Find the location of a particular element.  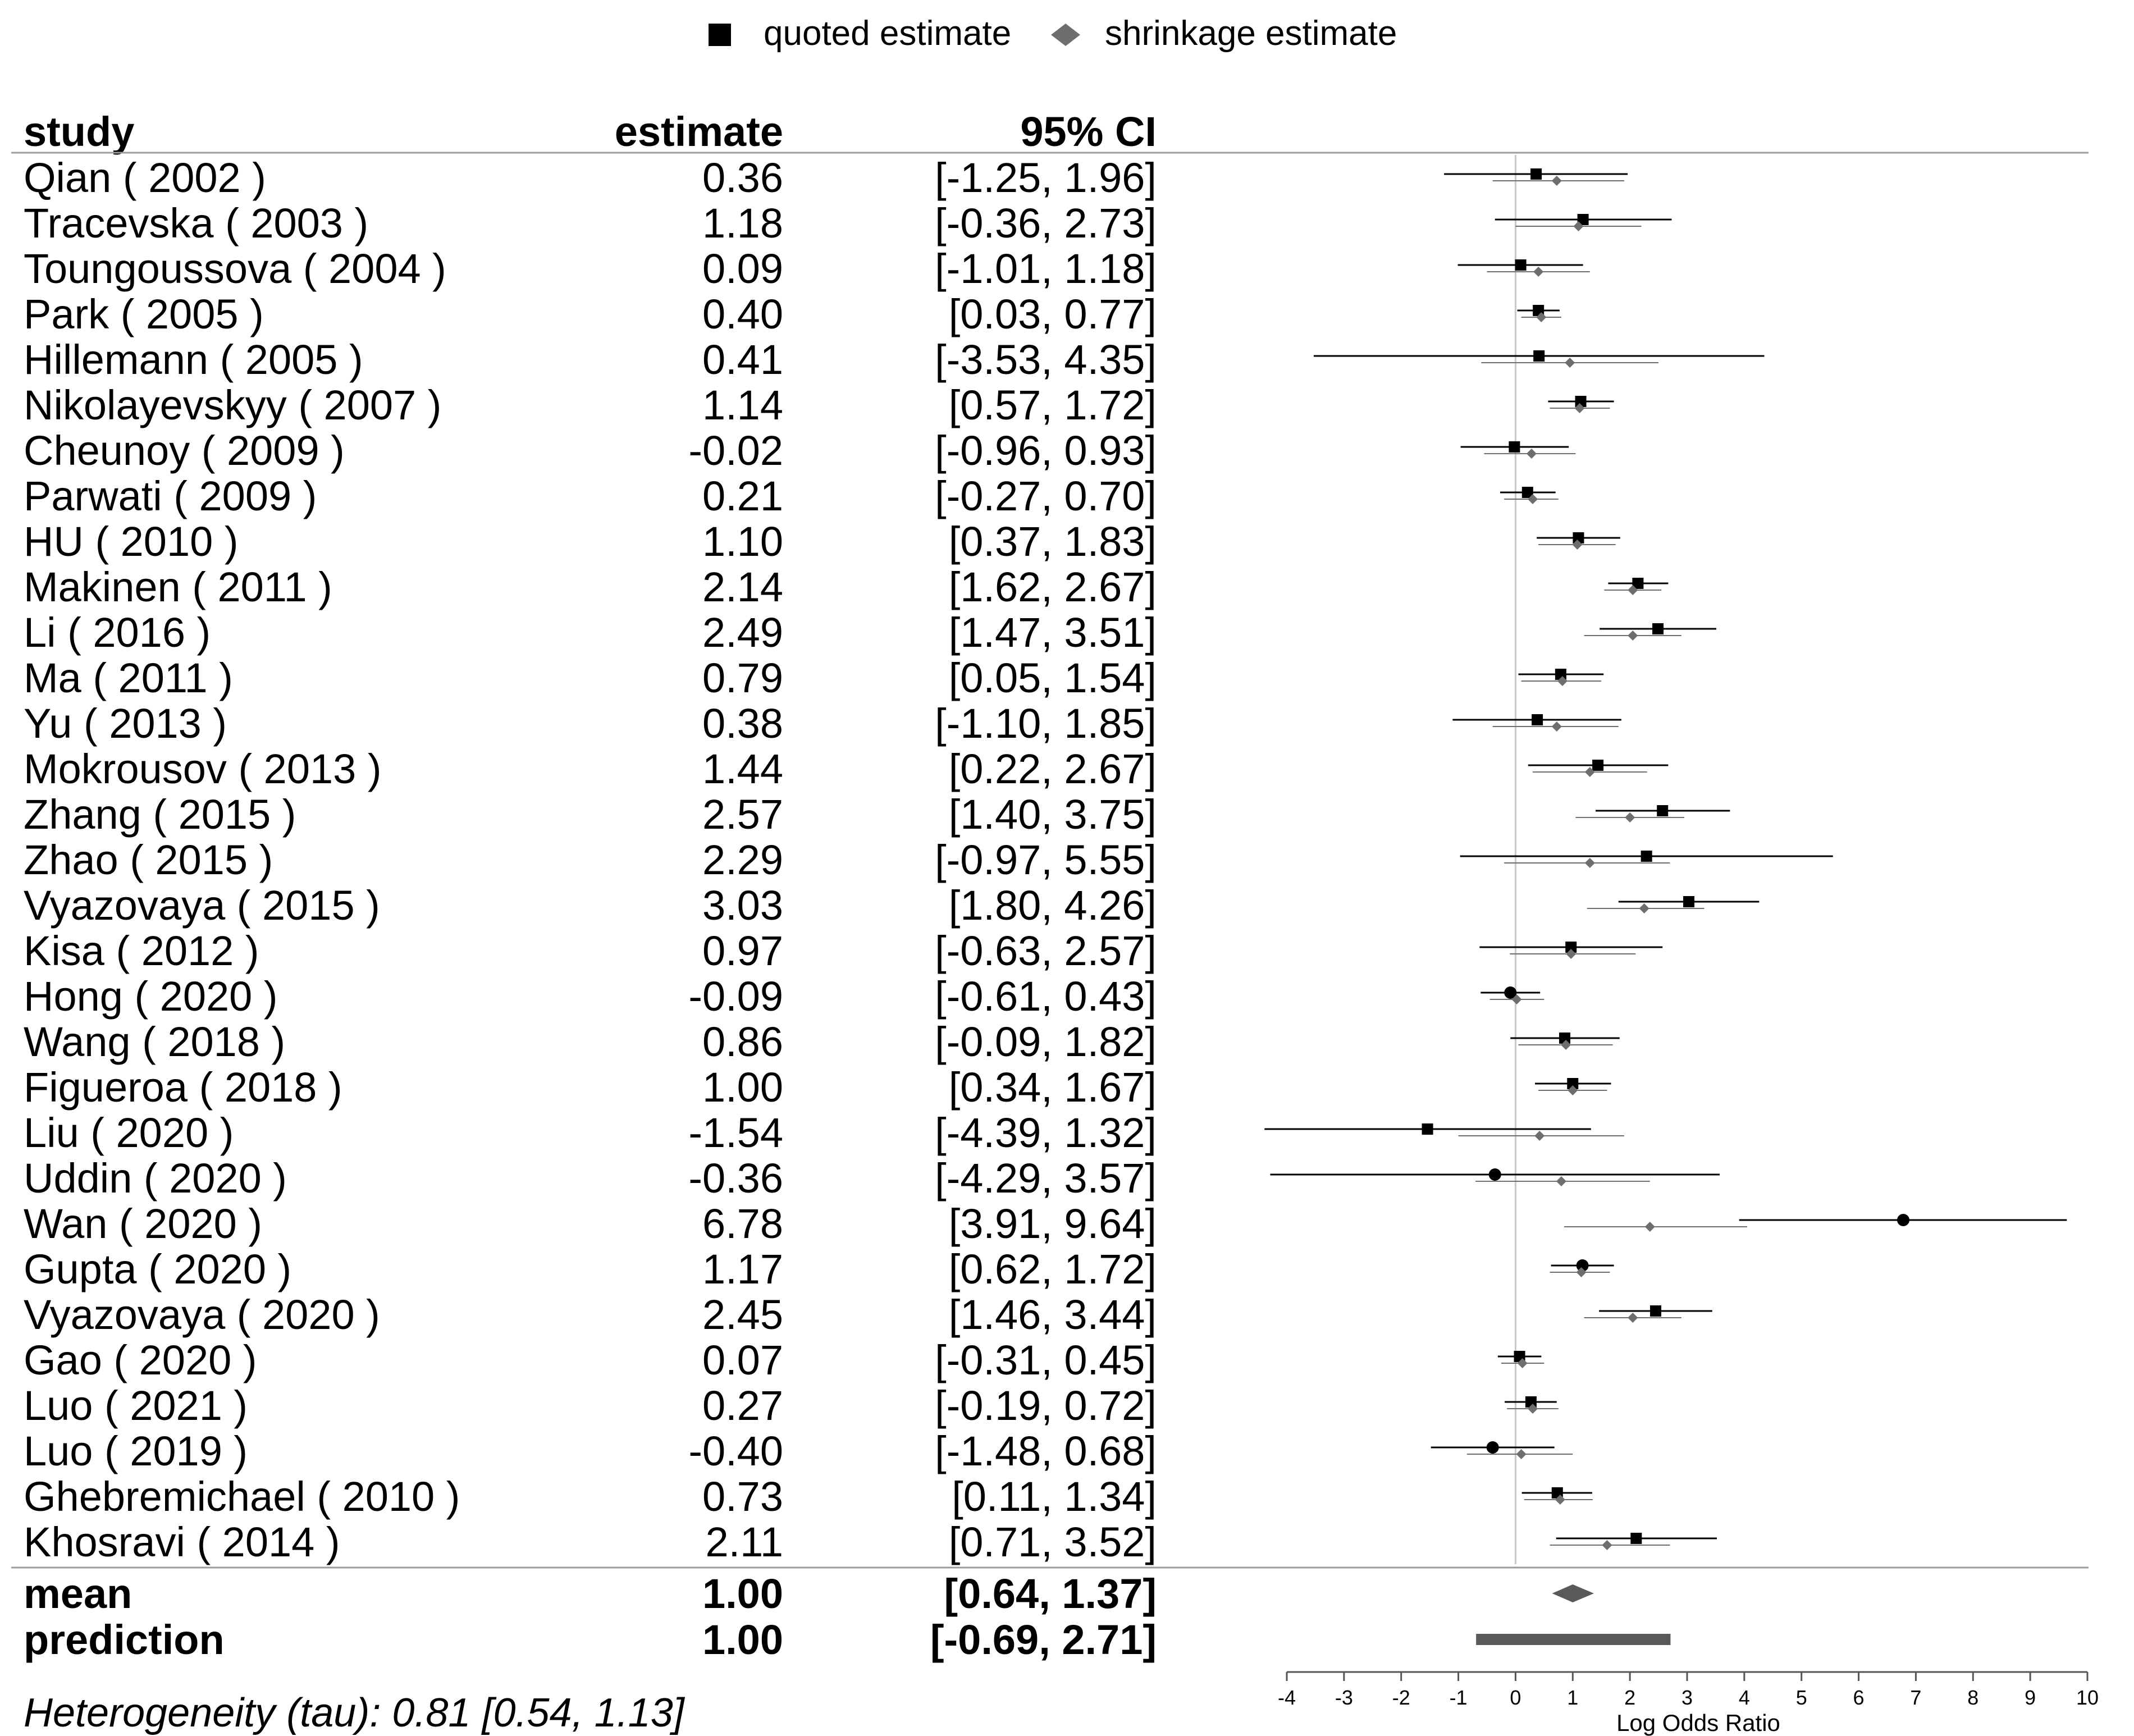

legend-quoted-label: quoted estimate is located at coordinates (887, 34).